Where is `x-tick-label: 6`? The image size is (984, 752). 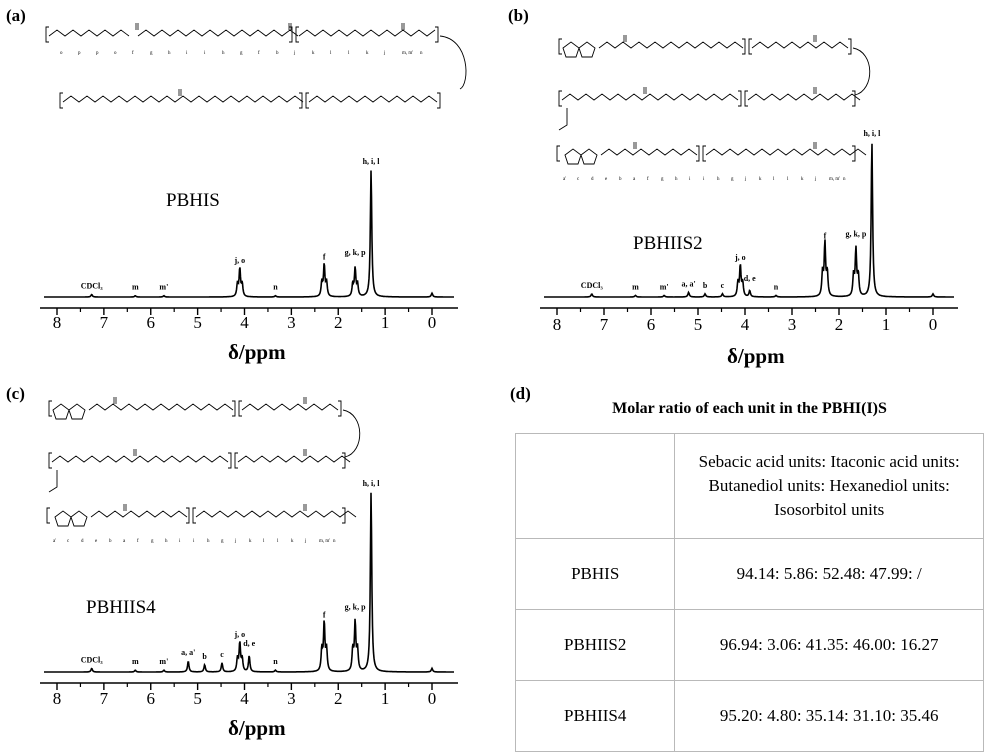
x-tick-label: 6 is located at coordinates (151, 322).